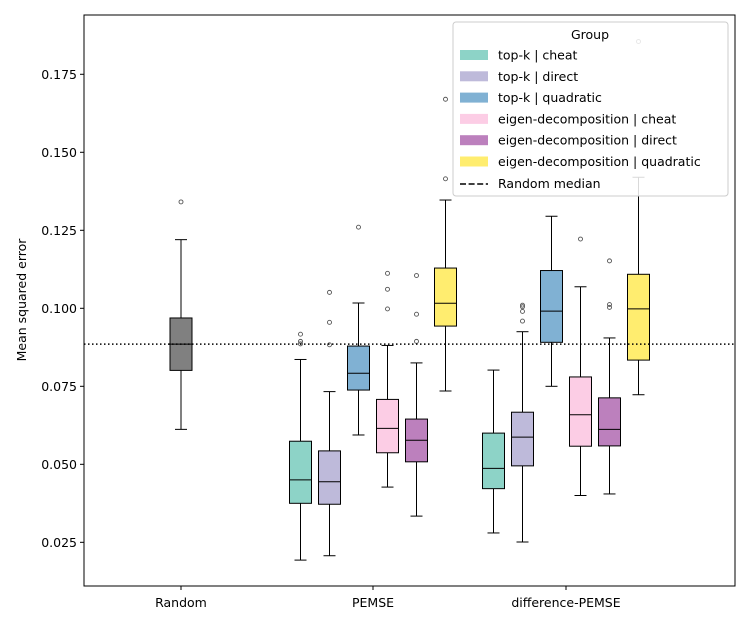 The width and height of the screenshot is (750, 625). Describe the element at coordinates (565, 602) in the screenshot. I see `x-tick-label: difference-PEMSE` at that location.